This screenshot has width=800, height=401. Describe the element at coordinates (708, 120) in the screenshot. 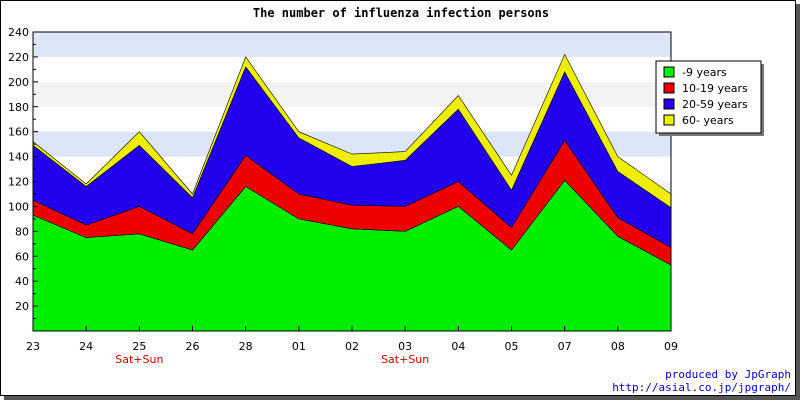

I see `legend-label: 60- years` at that location.